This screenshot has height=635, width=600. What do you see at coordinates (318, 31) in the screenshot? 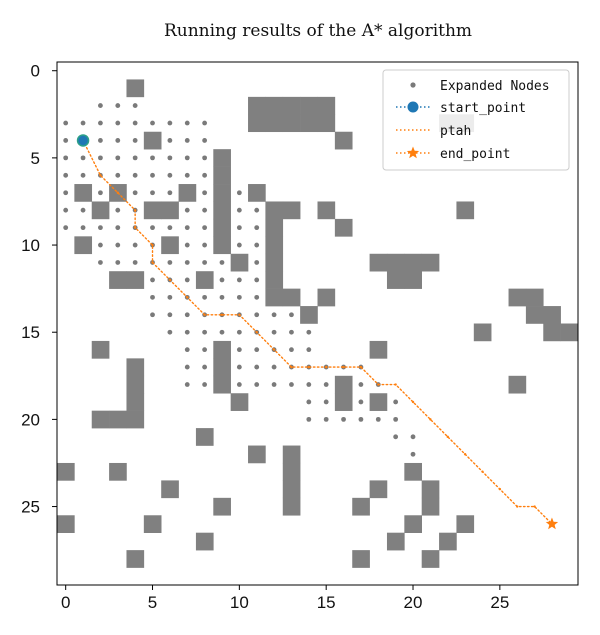
I see `chart-title: Running results of the A* algorithm` at bounding box center [318, 31].